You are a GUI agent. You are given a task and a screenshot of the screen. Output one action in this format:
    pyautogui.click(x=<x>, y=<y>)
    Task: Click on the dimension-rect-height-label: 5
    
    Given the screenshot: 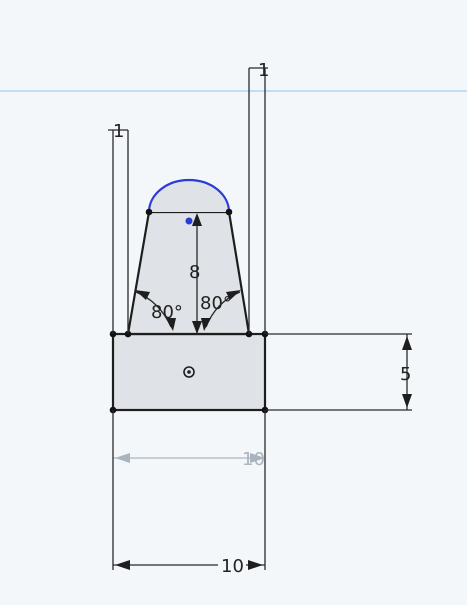 What is the action you would take?
    pyautogui.click(x=405, y=374)
    